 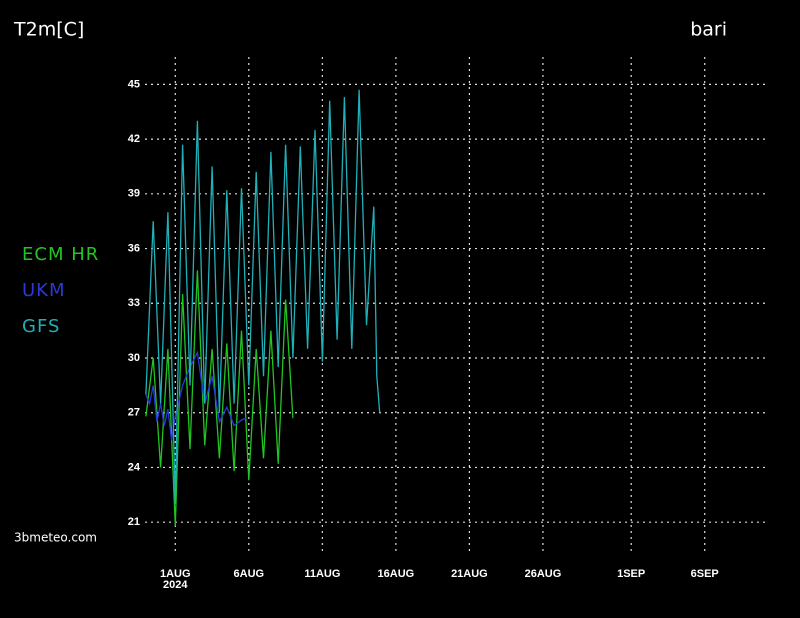 What do you see at coordinates (134, 467) in the screenshot?
I see `y-tick-label: 24` at bounding box center [134, 467].